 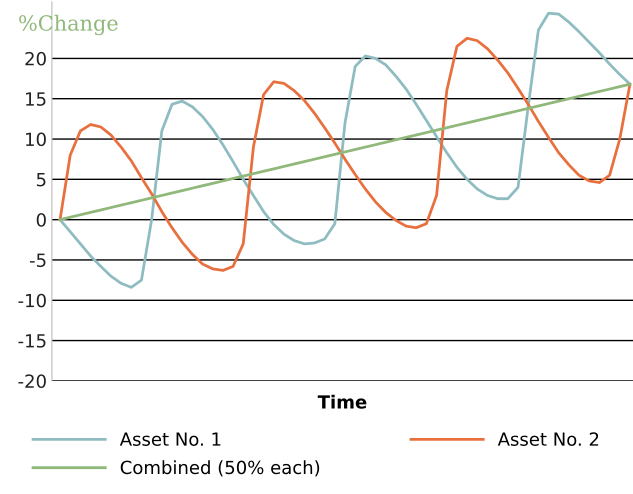 I want to click on y-axis-title: %Change, so click(x=68, y=25).